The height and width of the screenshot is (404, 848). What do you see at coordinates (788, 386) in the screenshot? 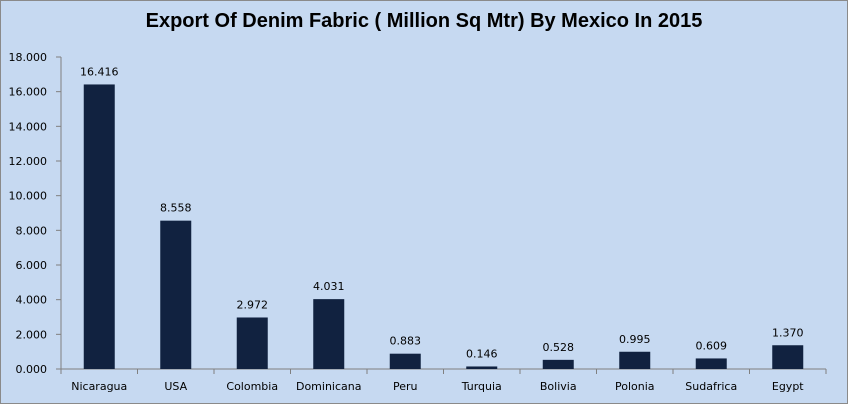
I see `x-tick-label: Egypt` at bounding box center [788, 386].